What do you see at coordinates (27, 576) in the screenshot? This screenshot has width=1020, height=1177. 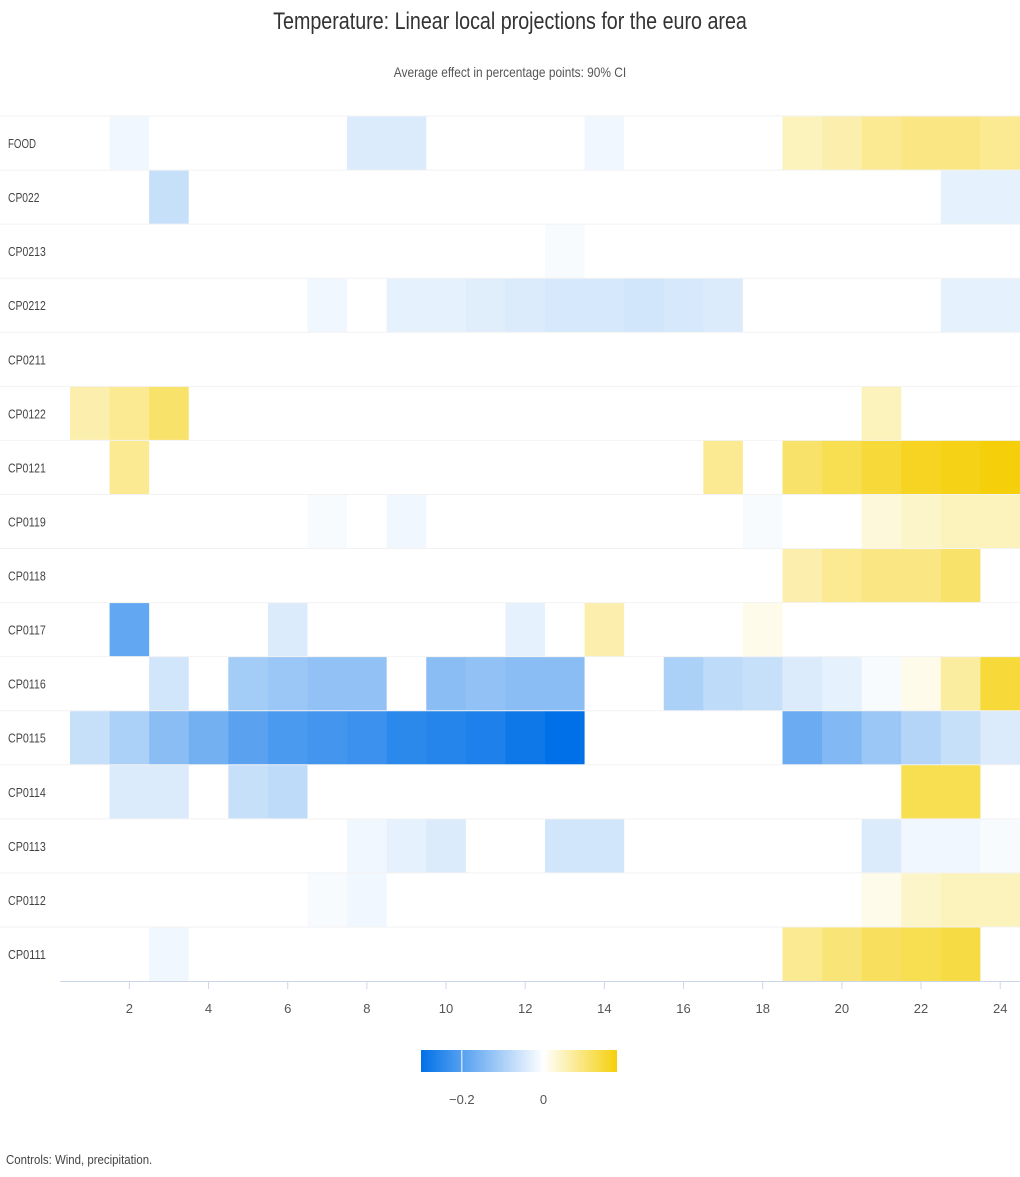 I see `row-label: CP0118` at bounding box center [27, 576].